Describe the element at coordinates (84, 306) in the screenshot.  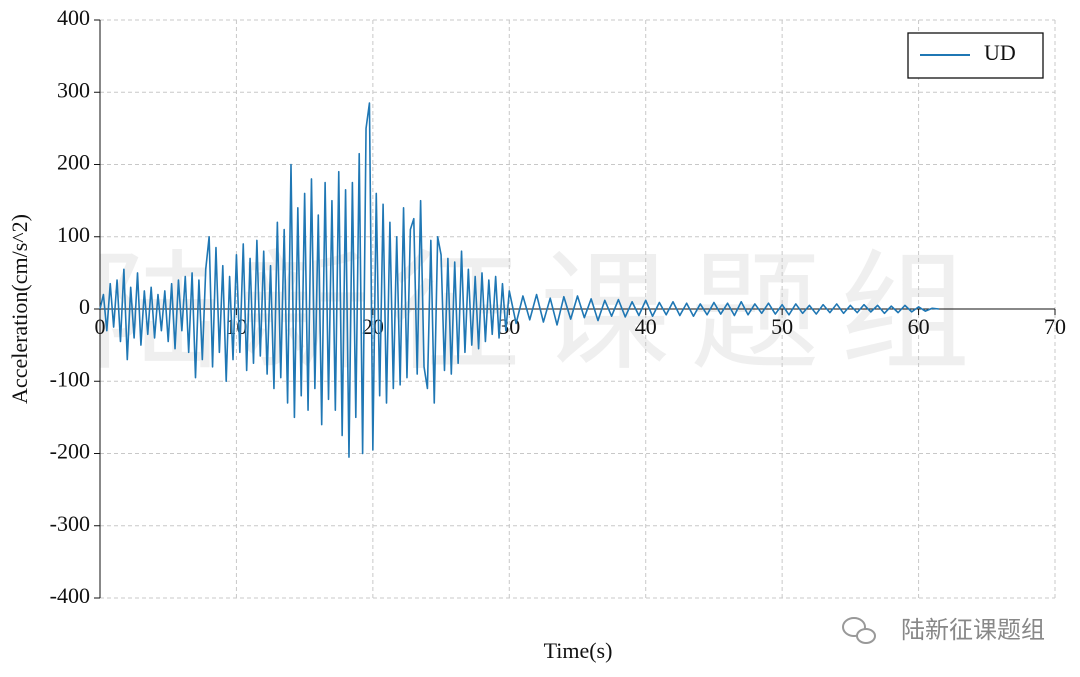
I see `y-tick-label: 0` at that location.